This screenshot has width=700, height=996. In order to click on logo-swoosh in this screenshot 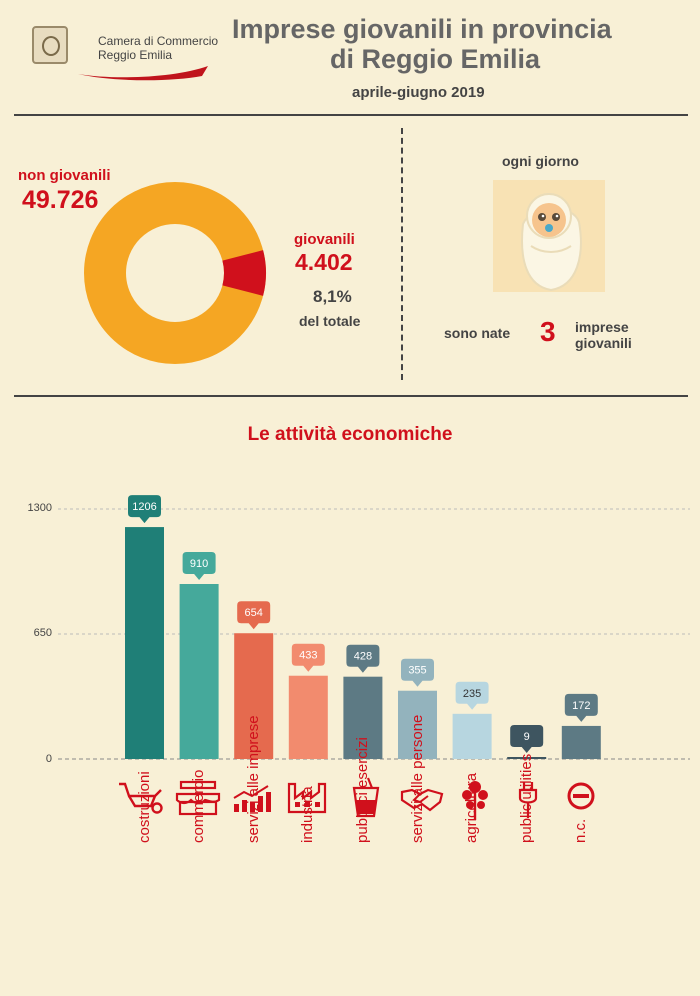, I will do `click(143, 73)`.